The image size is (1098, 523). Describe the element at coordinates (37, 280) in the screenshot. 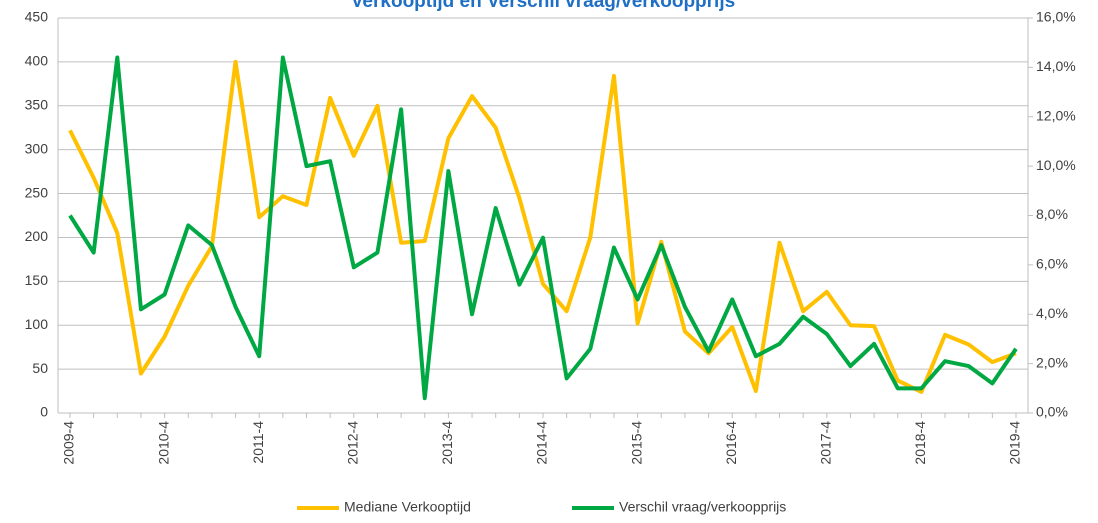

I see `y-tick-label: 150` at that location.